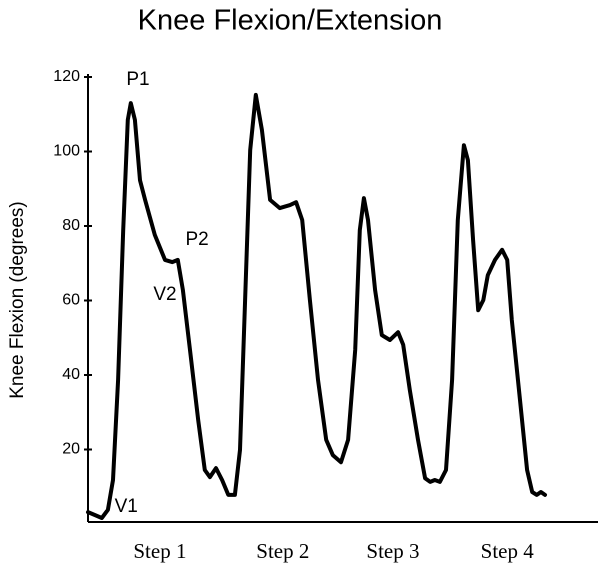 This screenshot has width=600, height=575. Describe the element at coordinates (66, 151) in the screenshot. I see `y-tick-label: 100` at that location.